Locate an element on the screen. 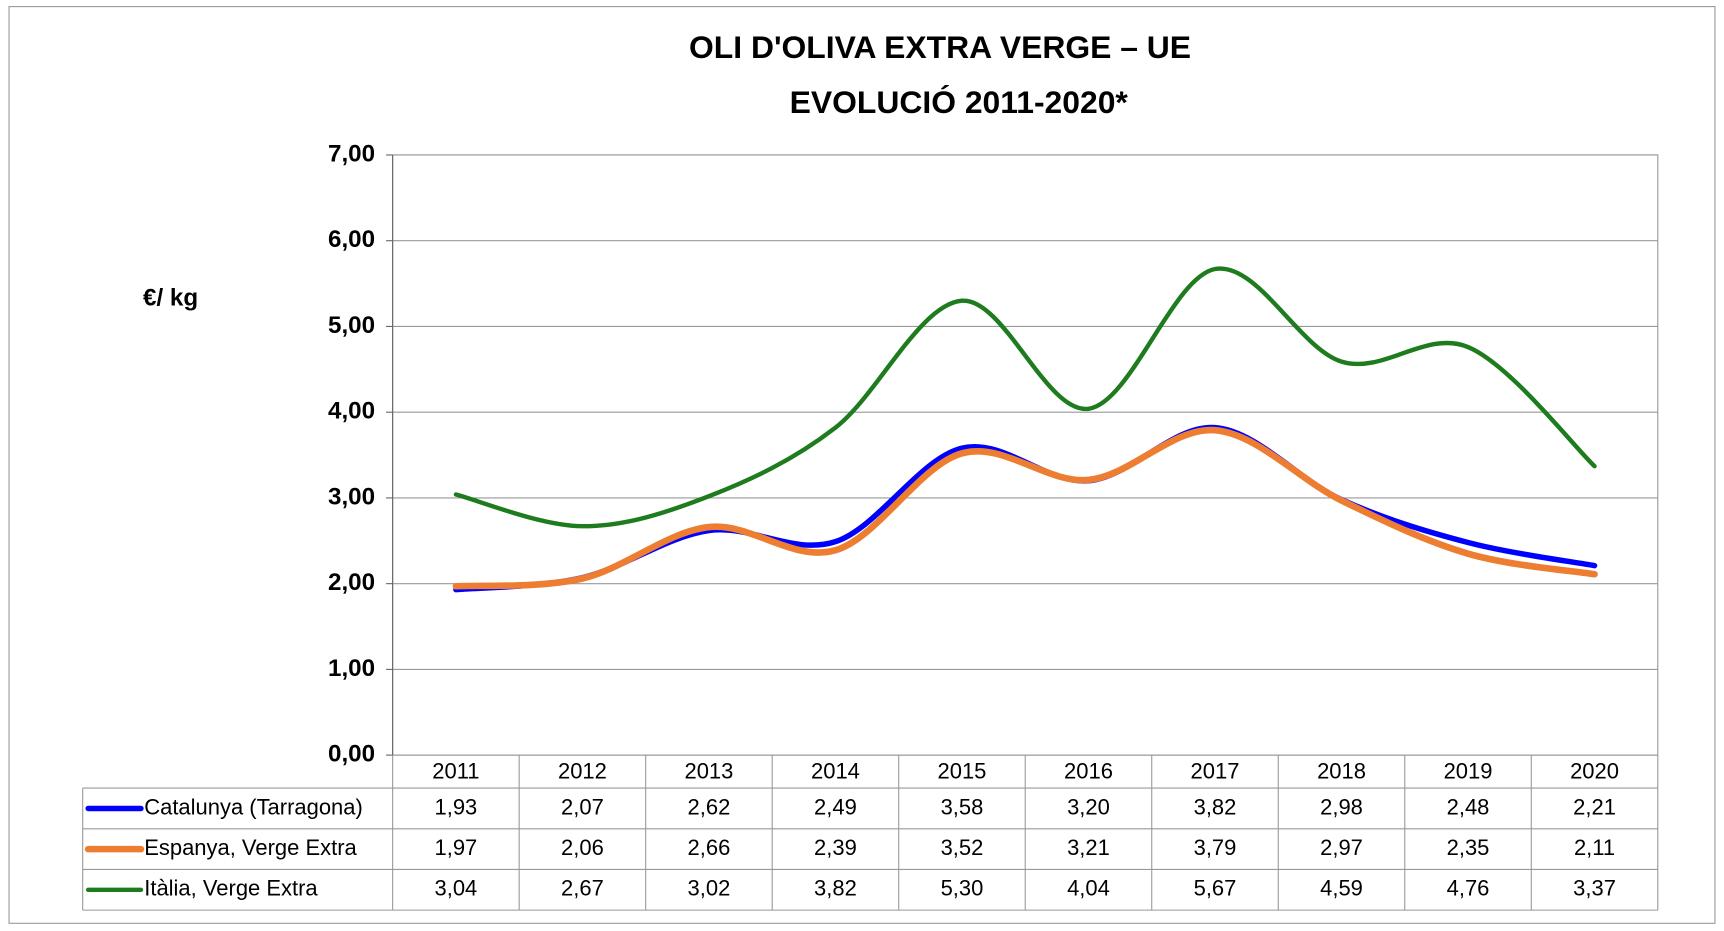 The height and width of the screenshot is (931, 1724). data-label: 4,76 is located at coordinates (1468, 888).